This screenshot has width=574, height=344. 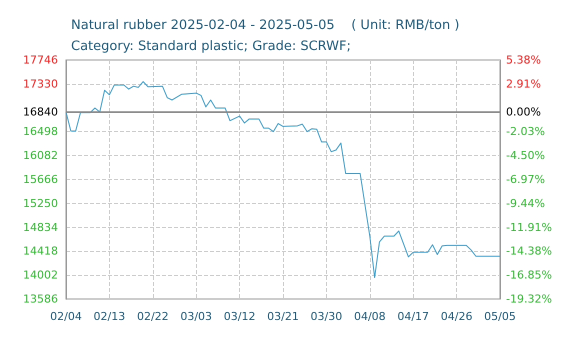 I want to click on y2-tick-label: -6.97%, so click(x=525, y=179).